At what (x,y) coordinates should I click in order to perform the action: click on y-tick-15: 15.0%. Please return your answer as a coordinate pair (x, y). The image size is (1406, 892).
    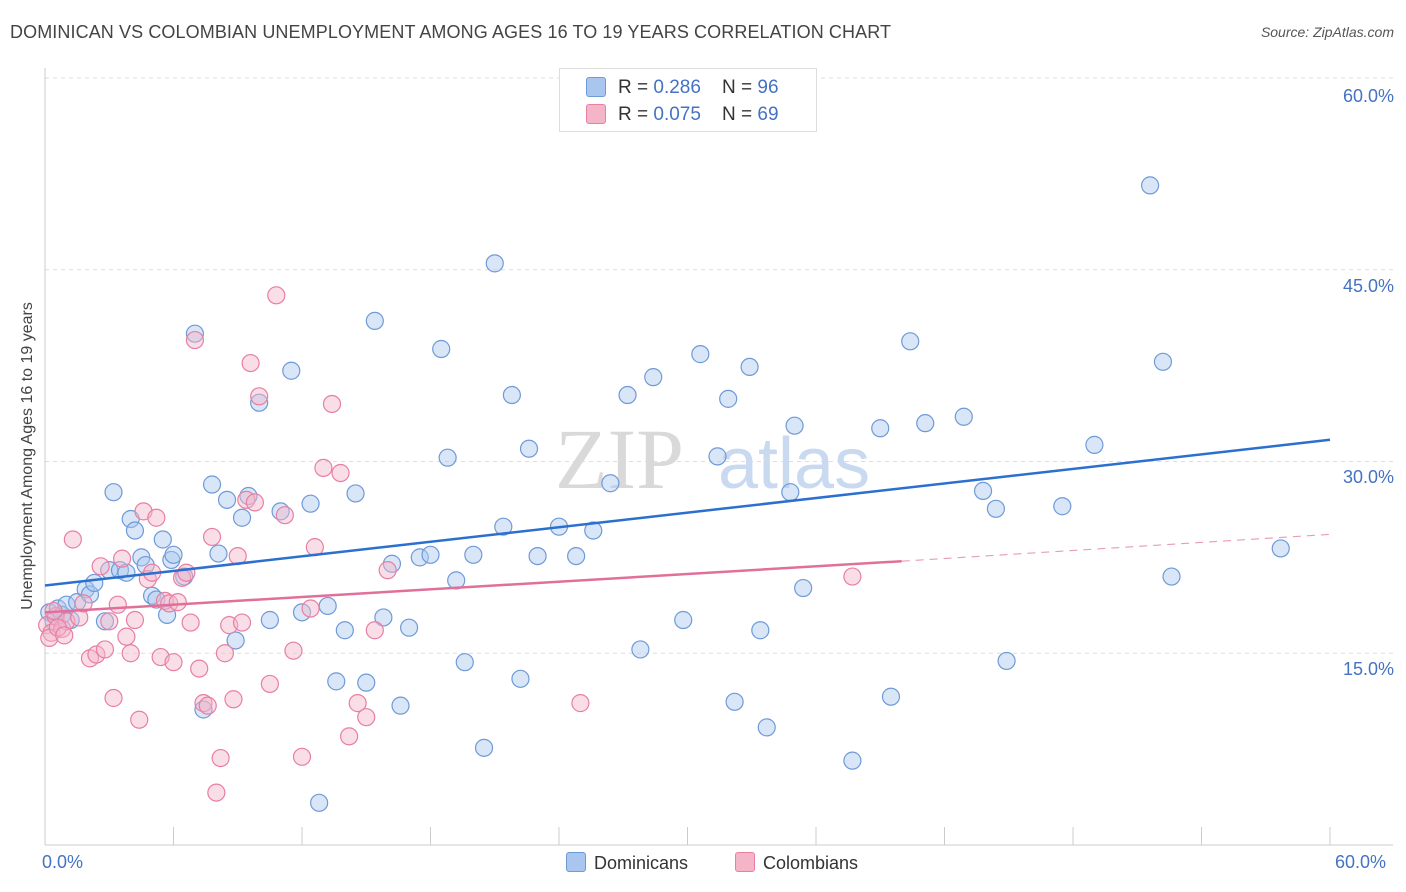
    Looking at the image, I should click on (1368, 669).